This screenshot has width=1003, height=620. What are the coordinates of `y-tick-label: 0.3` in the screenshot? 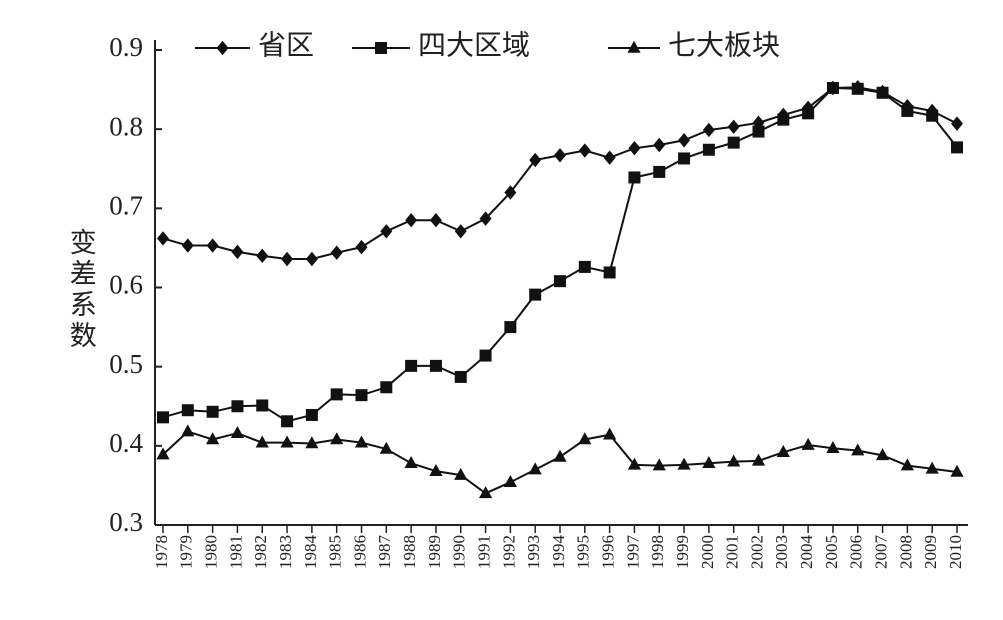 It's located at (126, 522).